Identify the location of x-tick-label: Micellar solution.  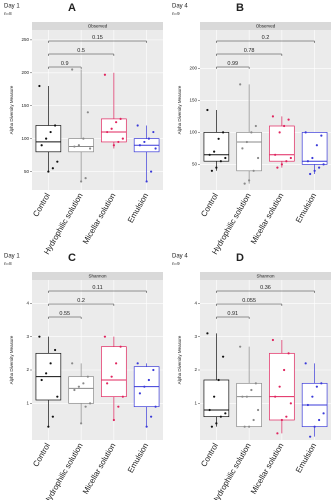
(99, 469).